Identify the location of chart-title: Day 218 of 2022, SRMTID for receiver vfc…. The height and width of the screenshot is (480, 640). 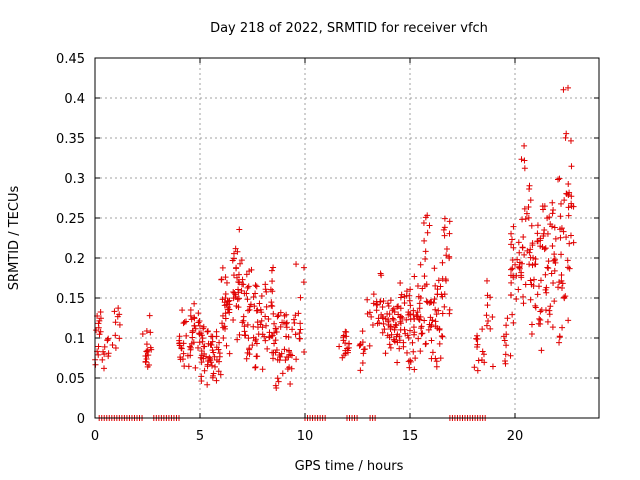
(349, 28).